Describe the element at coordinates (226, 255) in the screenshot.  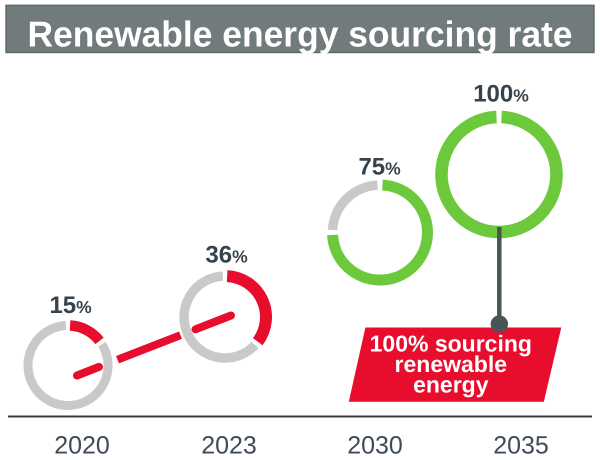
I see `svg-text: 36%` at that location.